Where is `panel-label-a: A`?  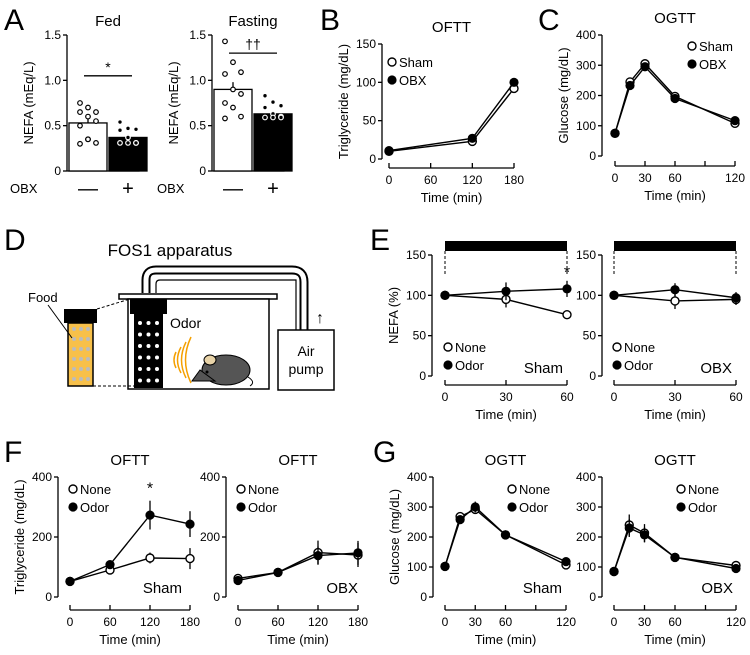
panel-label-a: A is located at coordinates (14, 20).